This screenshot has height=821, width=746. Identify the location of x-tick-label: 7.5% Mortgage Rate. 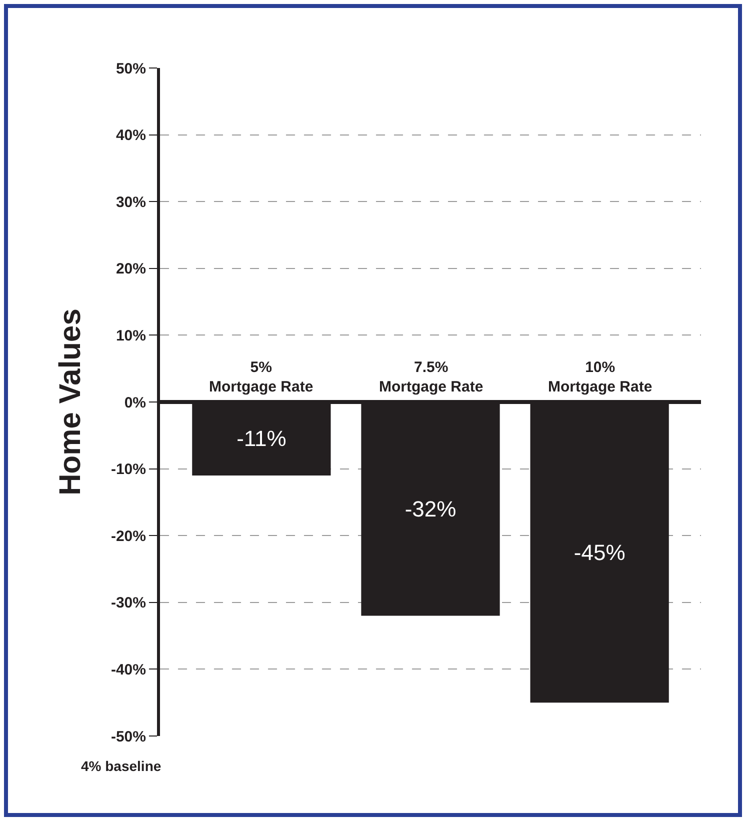
(431, 377).